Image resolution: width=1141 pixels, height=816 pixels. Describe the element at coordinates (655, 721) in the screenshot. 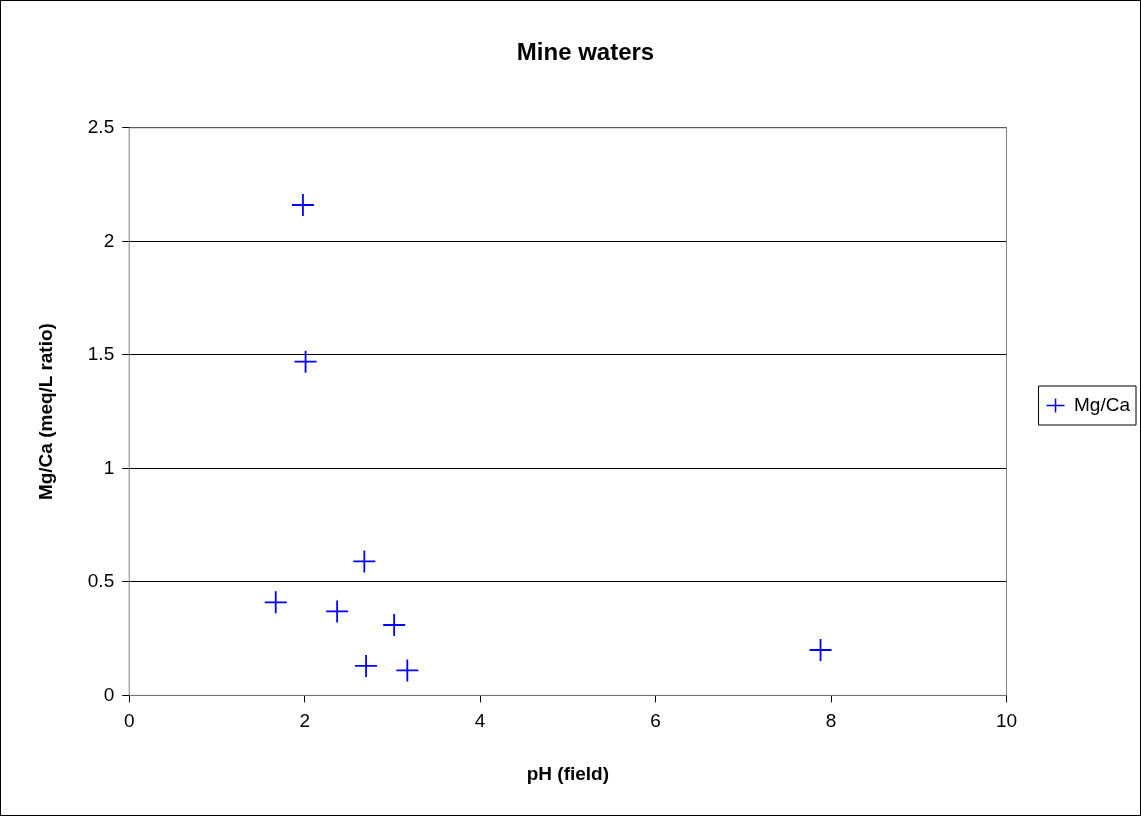

I see `x-tick-label: 6` at that location.